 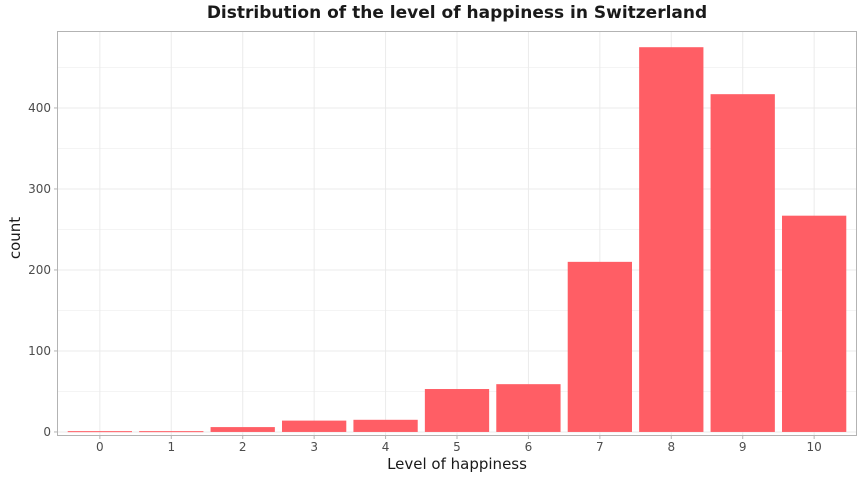 What do you see at coordinates (457, 464) in the screenshot?
I see `x-axis-label: Level of happiness` at bounding box center [457, 464].